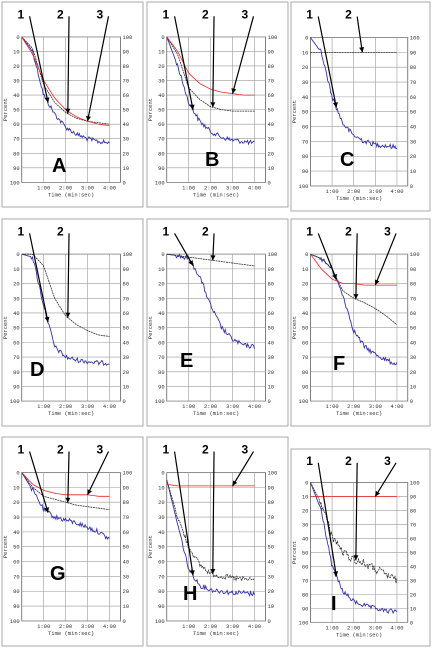 The width and height of the screenshot is (432, 648). What do you see at coordinates (16, 386) in the screenshot?
I see `y-left-tick-label: 90` at bounding box center [16, 386].